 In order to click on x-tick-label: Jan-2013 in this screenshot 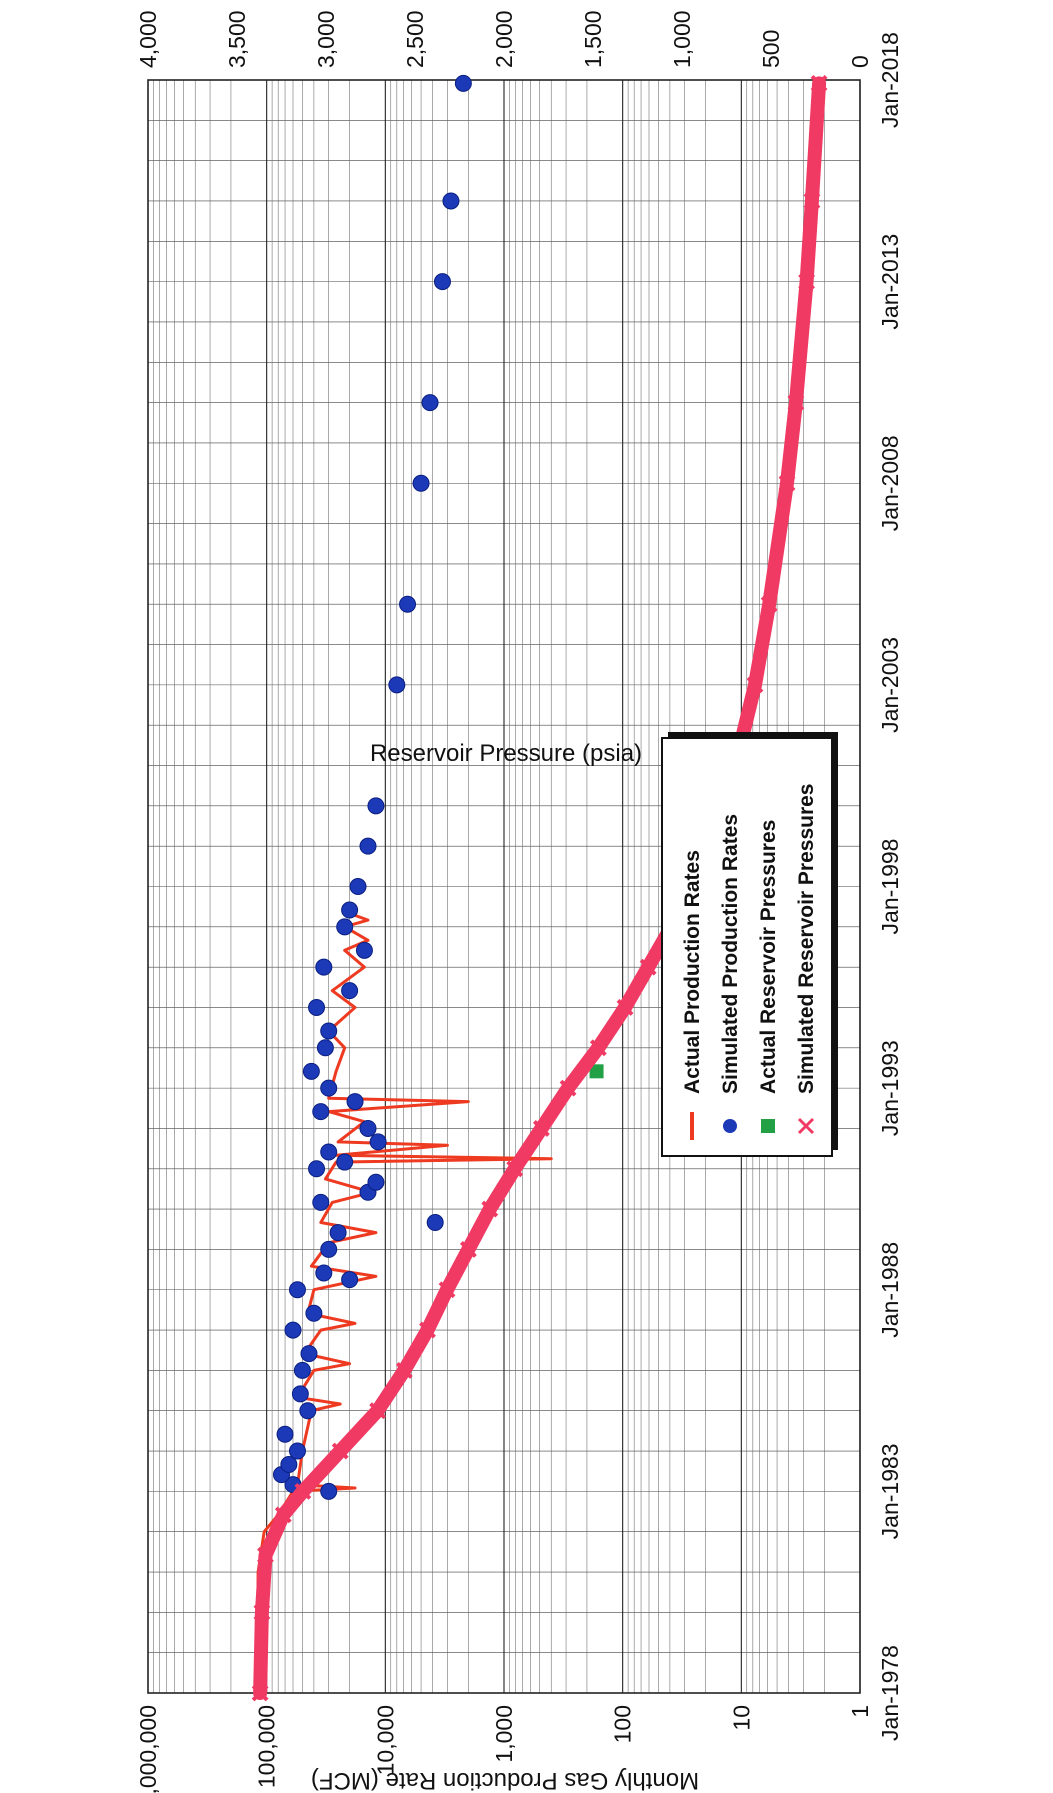, I will do `click(890, 282)`.